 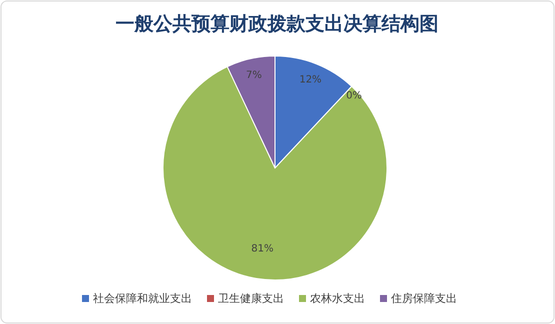 I want to click on legend-label: 住房保障支出, so click(x=424, y=298).